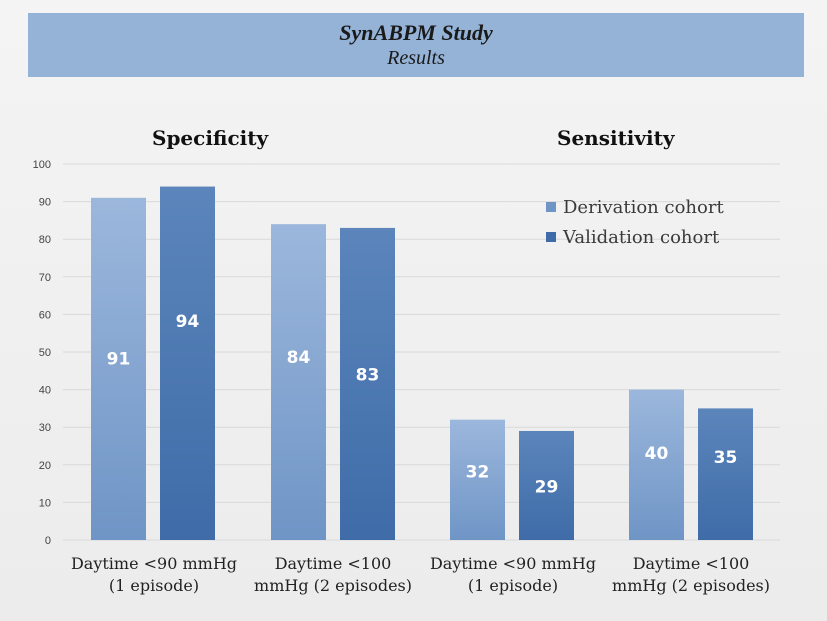 This screenshot has height=621, width=827. I want to click on data-label-validation-4: 35, so click(726, 458).